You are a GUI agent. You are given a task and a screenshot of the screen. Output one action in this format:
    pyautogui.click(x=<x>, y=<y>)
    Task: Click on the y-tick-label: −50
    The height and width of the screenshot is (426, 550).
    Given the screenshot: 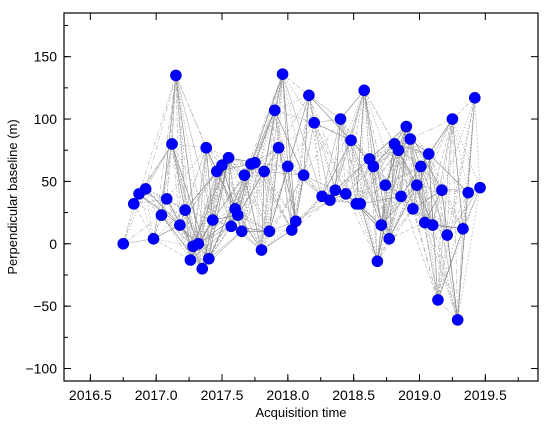 What is the action you would take?
    pyautogui.click(x=45, y=306)
    